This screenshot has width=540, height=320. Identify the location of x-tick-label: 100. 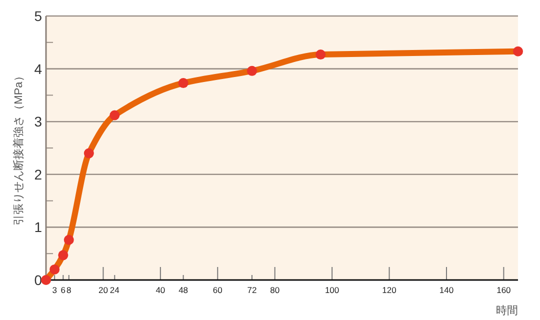
(332, 290).